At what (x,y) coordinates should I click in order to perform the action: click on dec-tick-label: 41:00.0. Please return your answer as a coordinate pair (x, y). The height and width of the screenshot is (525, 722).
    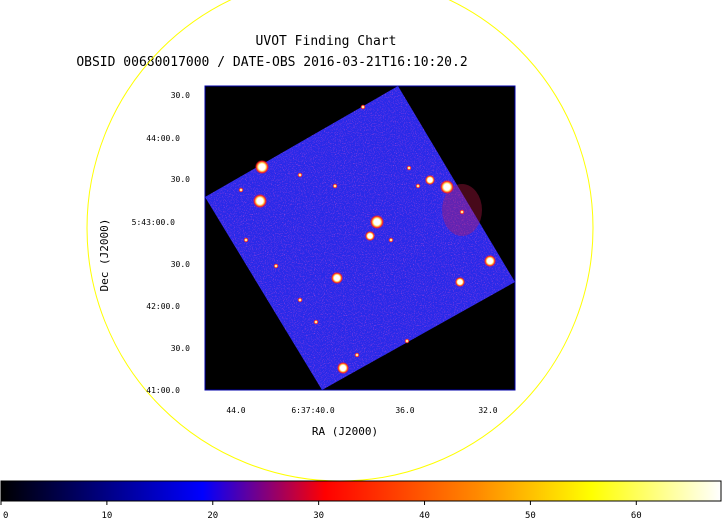
    Looking at the image, I should click on (163, 390).